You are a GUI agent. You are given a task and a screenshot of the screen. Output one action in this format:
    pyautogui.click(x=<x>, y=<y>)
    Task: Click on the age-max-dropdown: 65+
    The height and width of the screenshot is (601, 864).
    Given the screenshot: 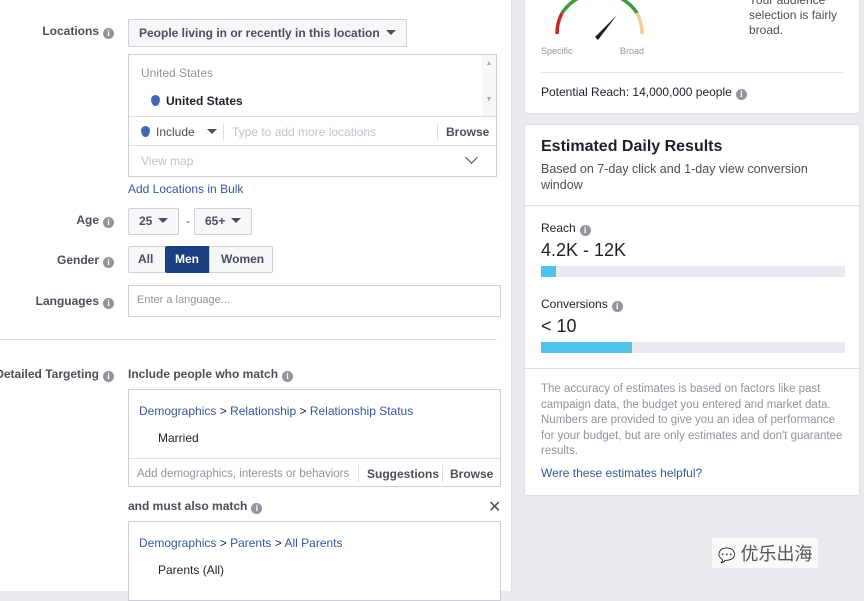 What is the action you would take?
    pyautogui.click(x=223, y=221)
    